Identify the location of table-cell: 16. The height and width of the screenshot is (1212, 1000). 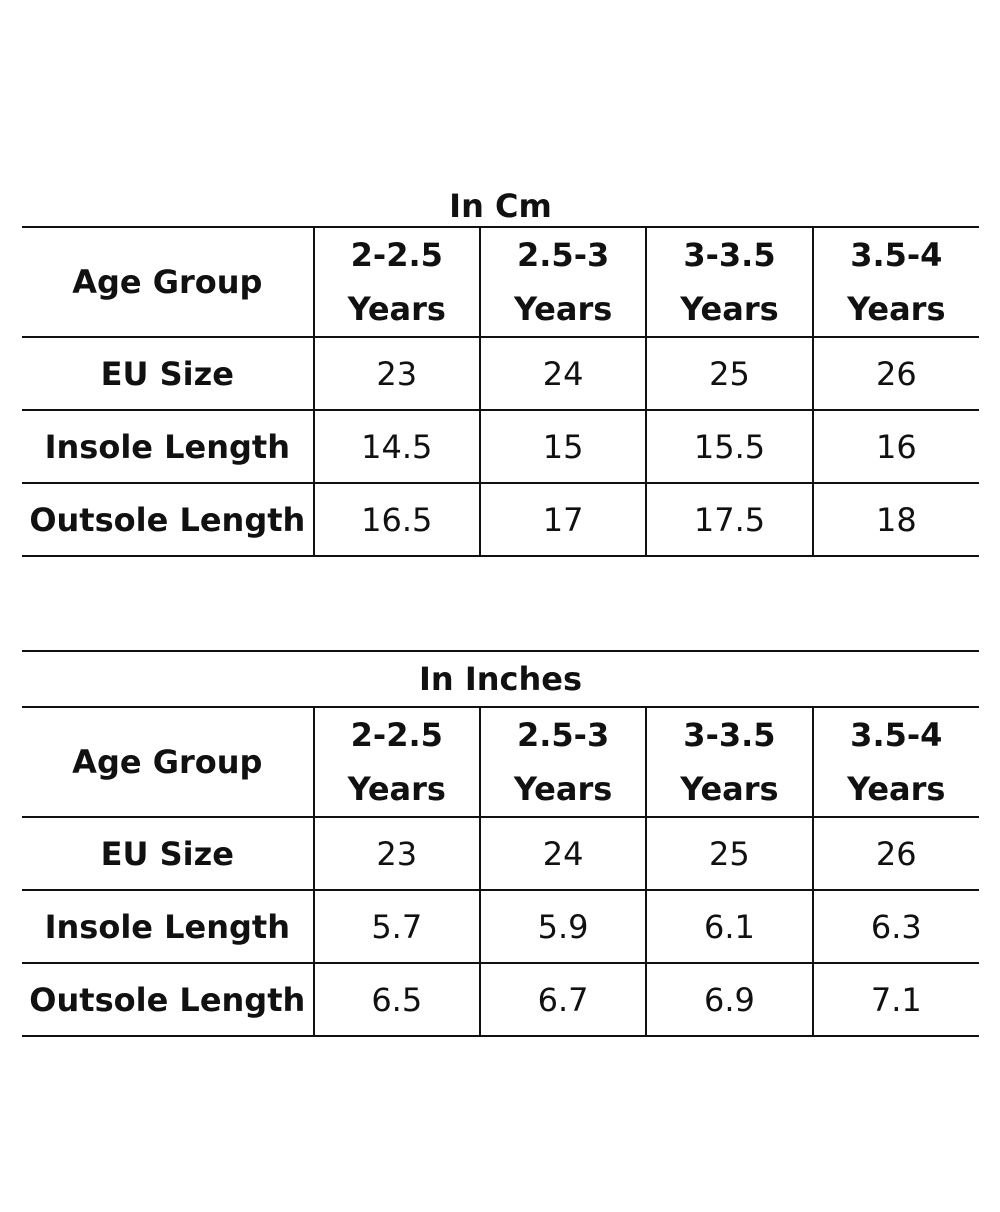
(895, 446).